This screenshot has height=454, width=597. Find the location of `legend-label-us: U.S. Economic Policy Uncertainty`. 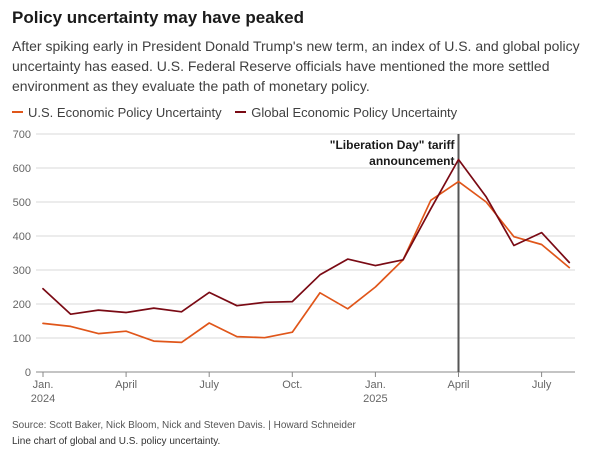

legend-label-us: U.S. Economic Policy Uncertainty is located at coordinates (125, 112).